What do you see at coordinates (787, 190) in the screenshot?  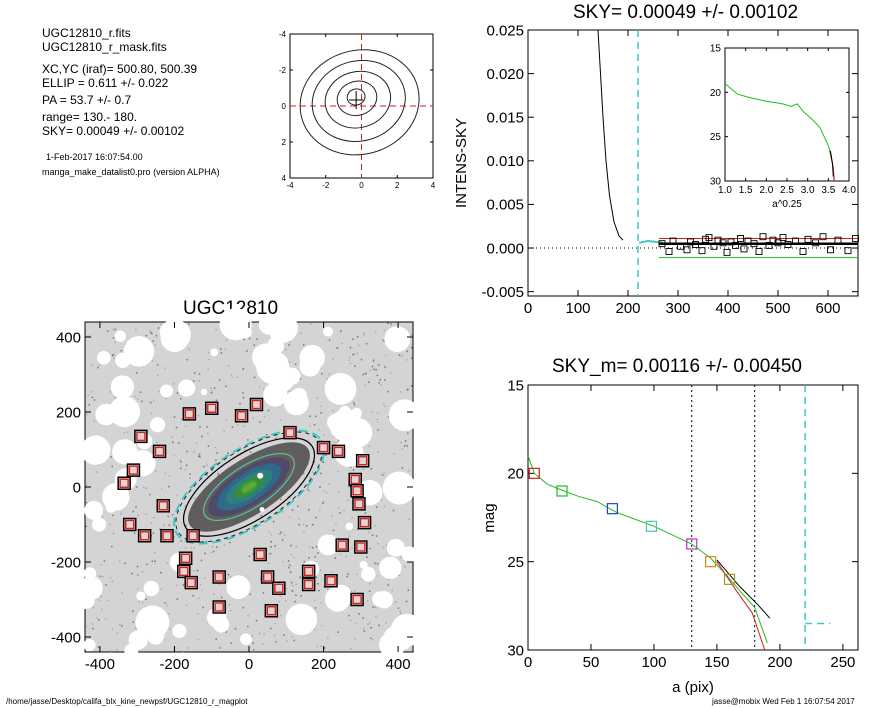 I see `inset-xtick-label: 2.5` at bounding box center [787, 190].